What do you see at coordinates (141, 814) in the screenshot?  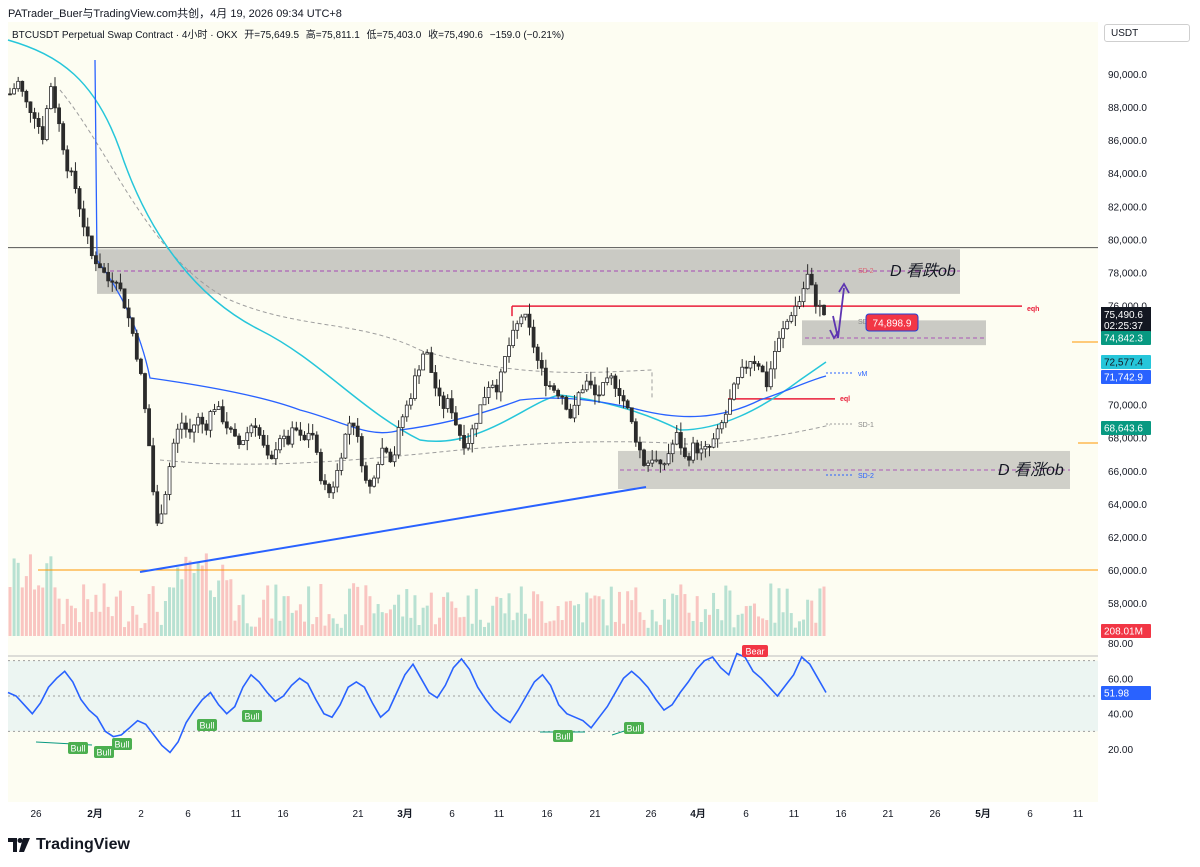 I see `x-tick-label: 2` at bounding box center [141, 814].